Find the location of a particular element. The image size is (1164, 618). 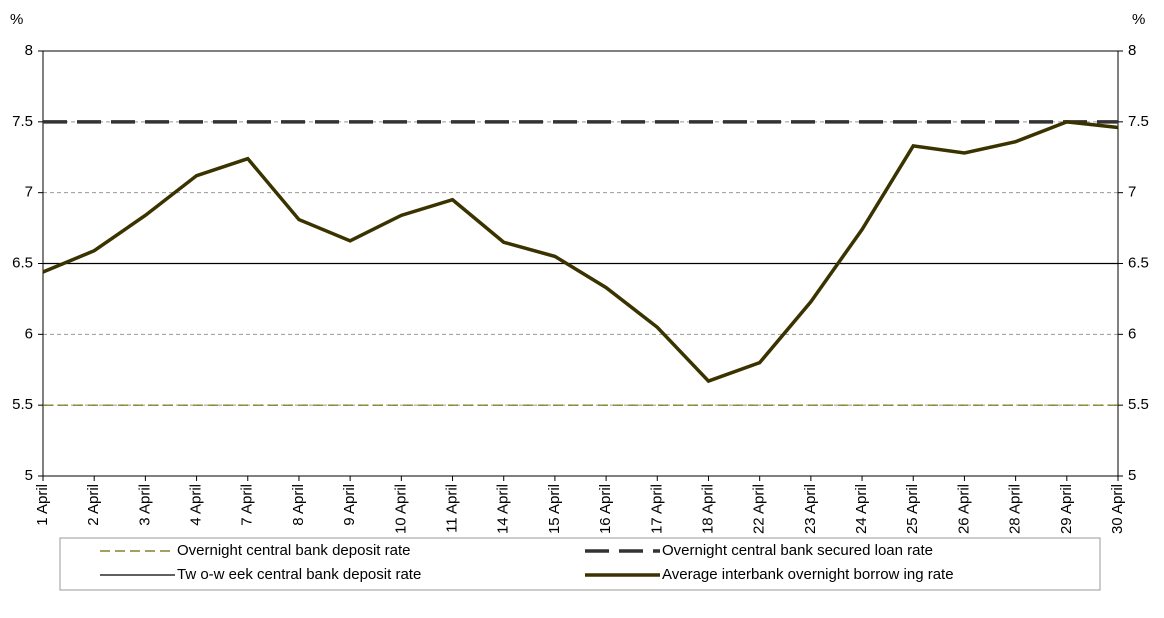

x-tick-label: 28 April is located at coordinates (1015, 509).